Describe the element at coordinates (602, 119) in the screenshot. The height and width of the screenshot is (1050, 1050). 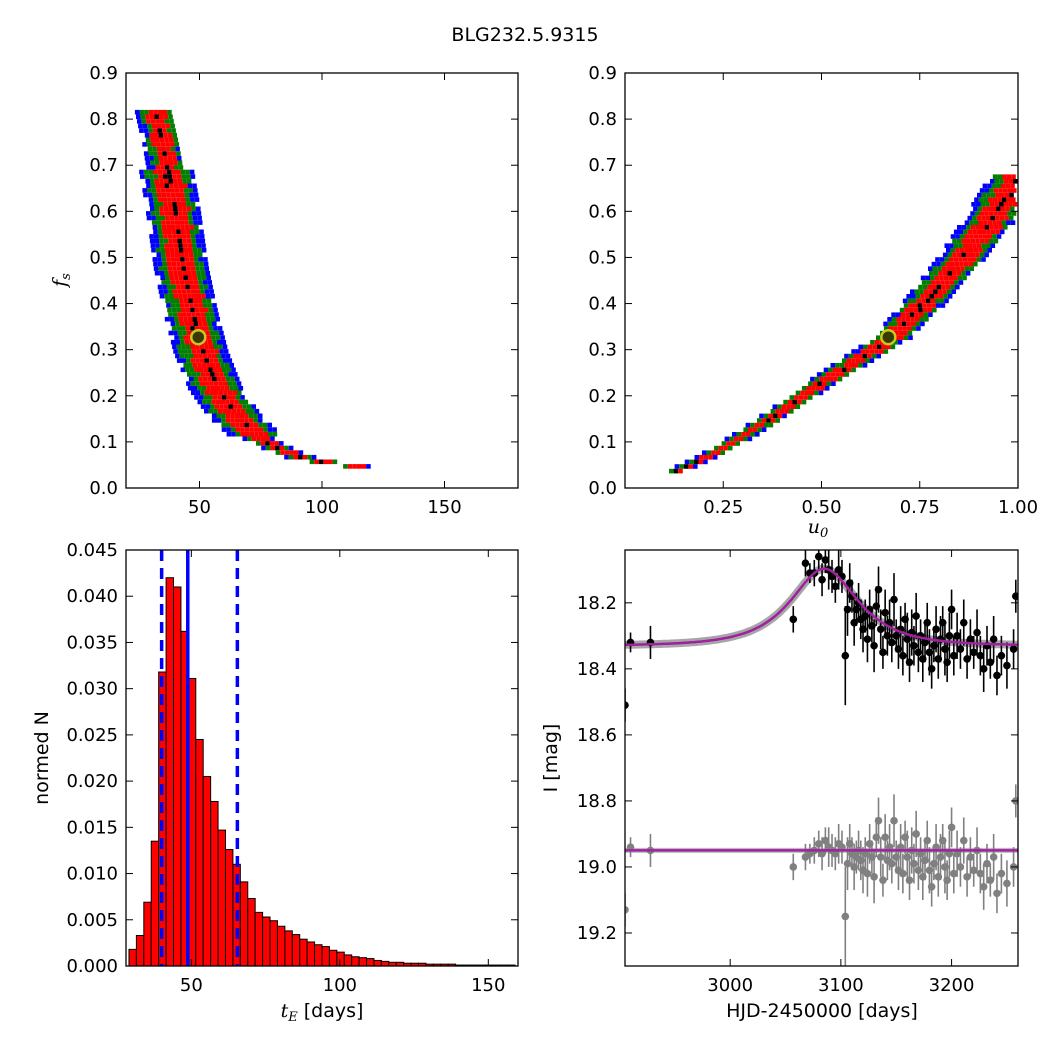
I see `y-tick-label: 0.8` at that location.